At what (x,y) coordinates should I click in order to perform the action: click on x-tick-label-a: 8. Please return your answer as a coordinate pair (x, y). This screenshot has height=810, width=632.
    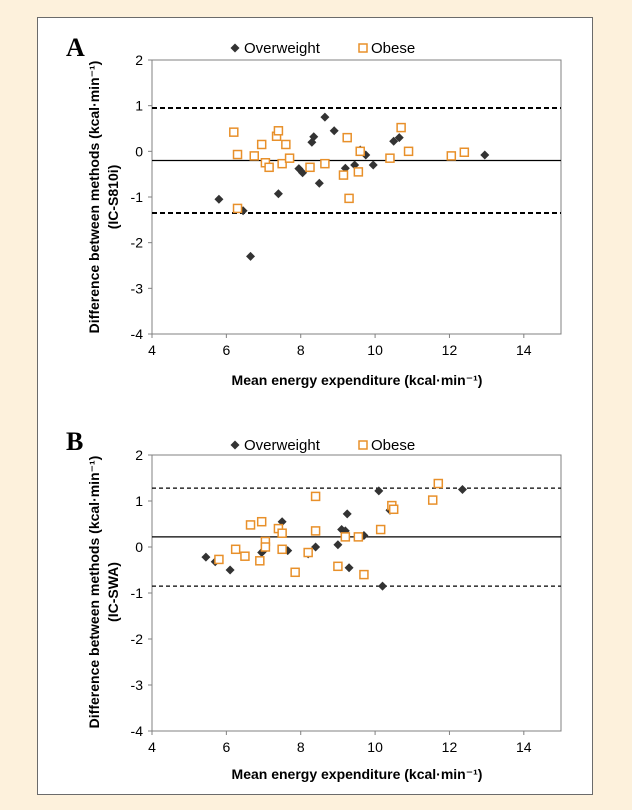
    Looking at the image, I should click on (301, 350).